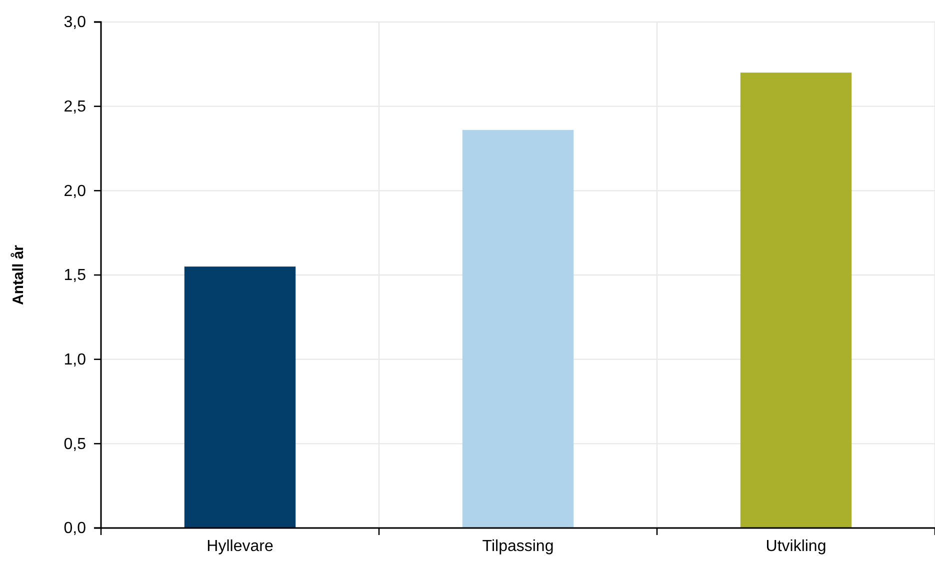  I want to click on y-tick-label: 1,5, so click(75, 275).